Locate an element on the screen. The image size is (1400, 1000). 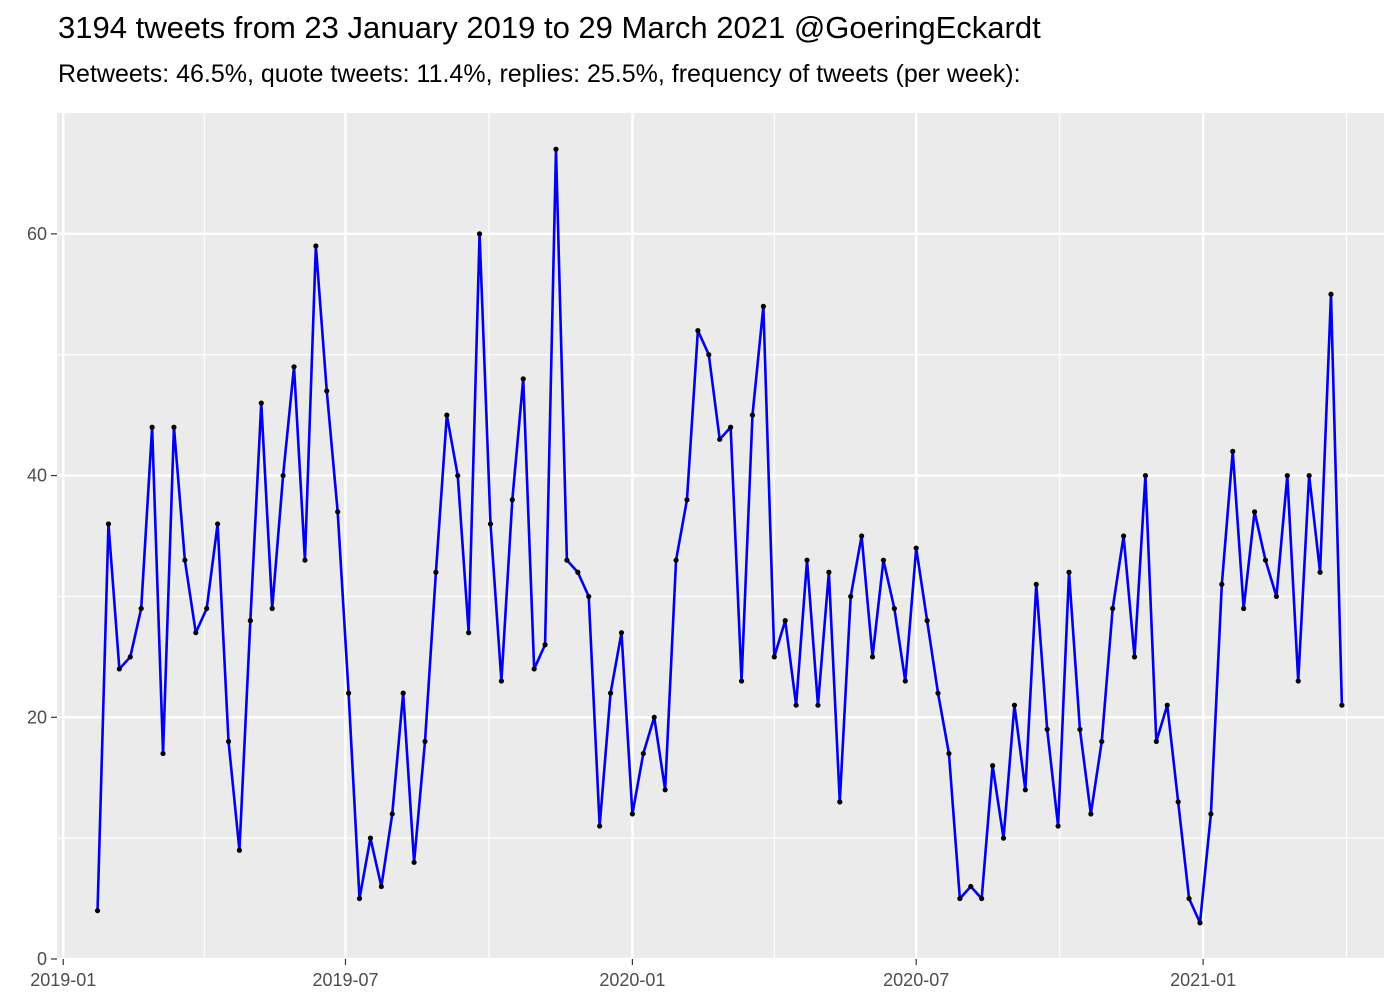
x-tick-label: 2019-01 is located at coordinates (63, 980).